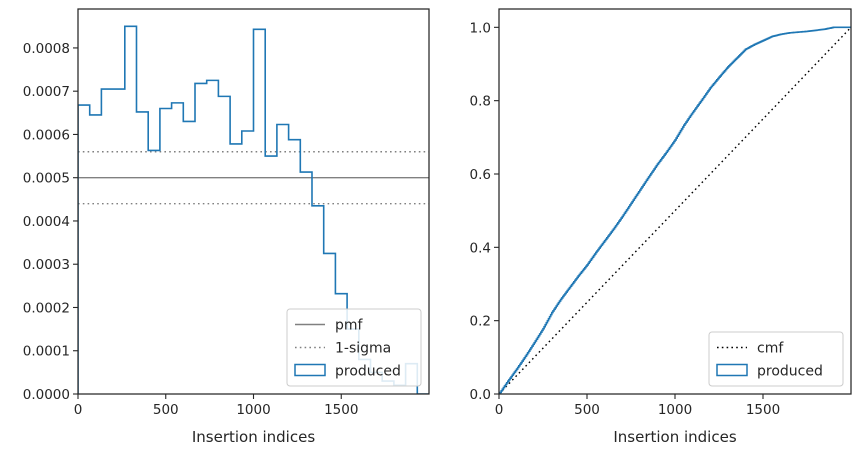 The width and height of the screenshot is (861, 453). Describe the element at coordinates (480, 395) in the screenshot. I see `cmf-y-tick-label: 0.0` at that location.